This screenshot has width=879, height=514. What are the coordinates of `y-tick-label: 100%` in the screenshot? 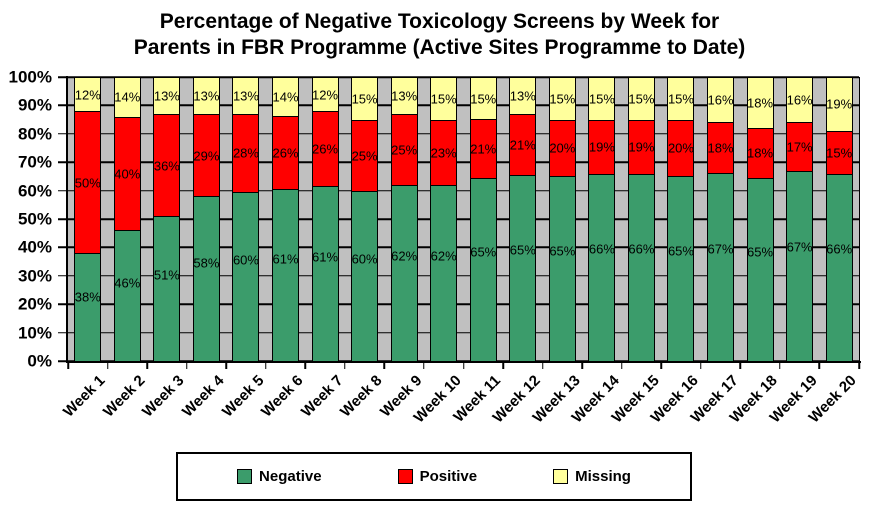 It's located at (30, 77).